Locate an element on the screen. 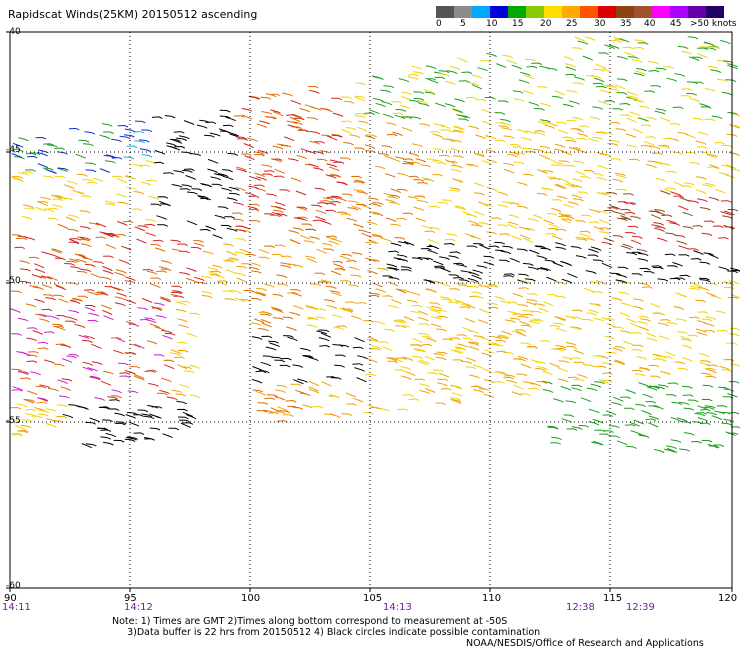  lat-label: -40 is located at coordinates (13, 32).